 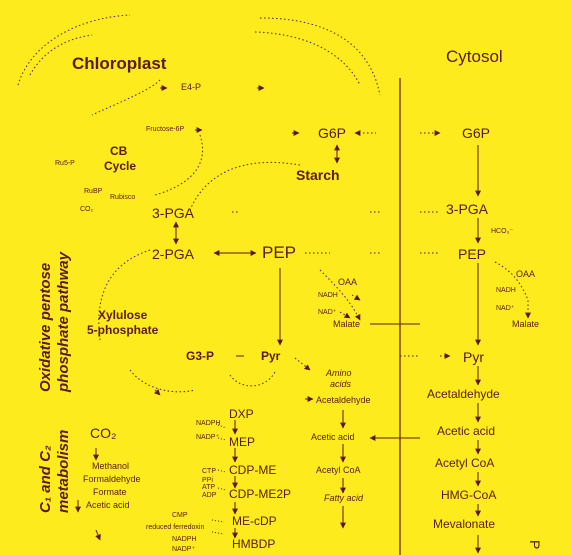 What do you see at coordinates (124, 295) in the screenshot?
I see `oppp-arc` at bounding box center [124, 295].